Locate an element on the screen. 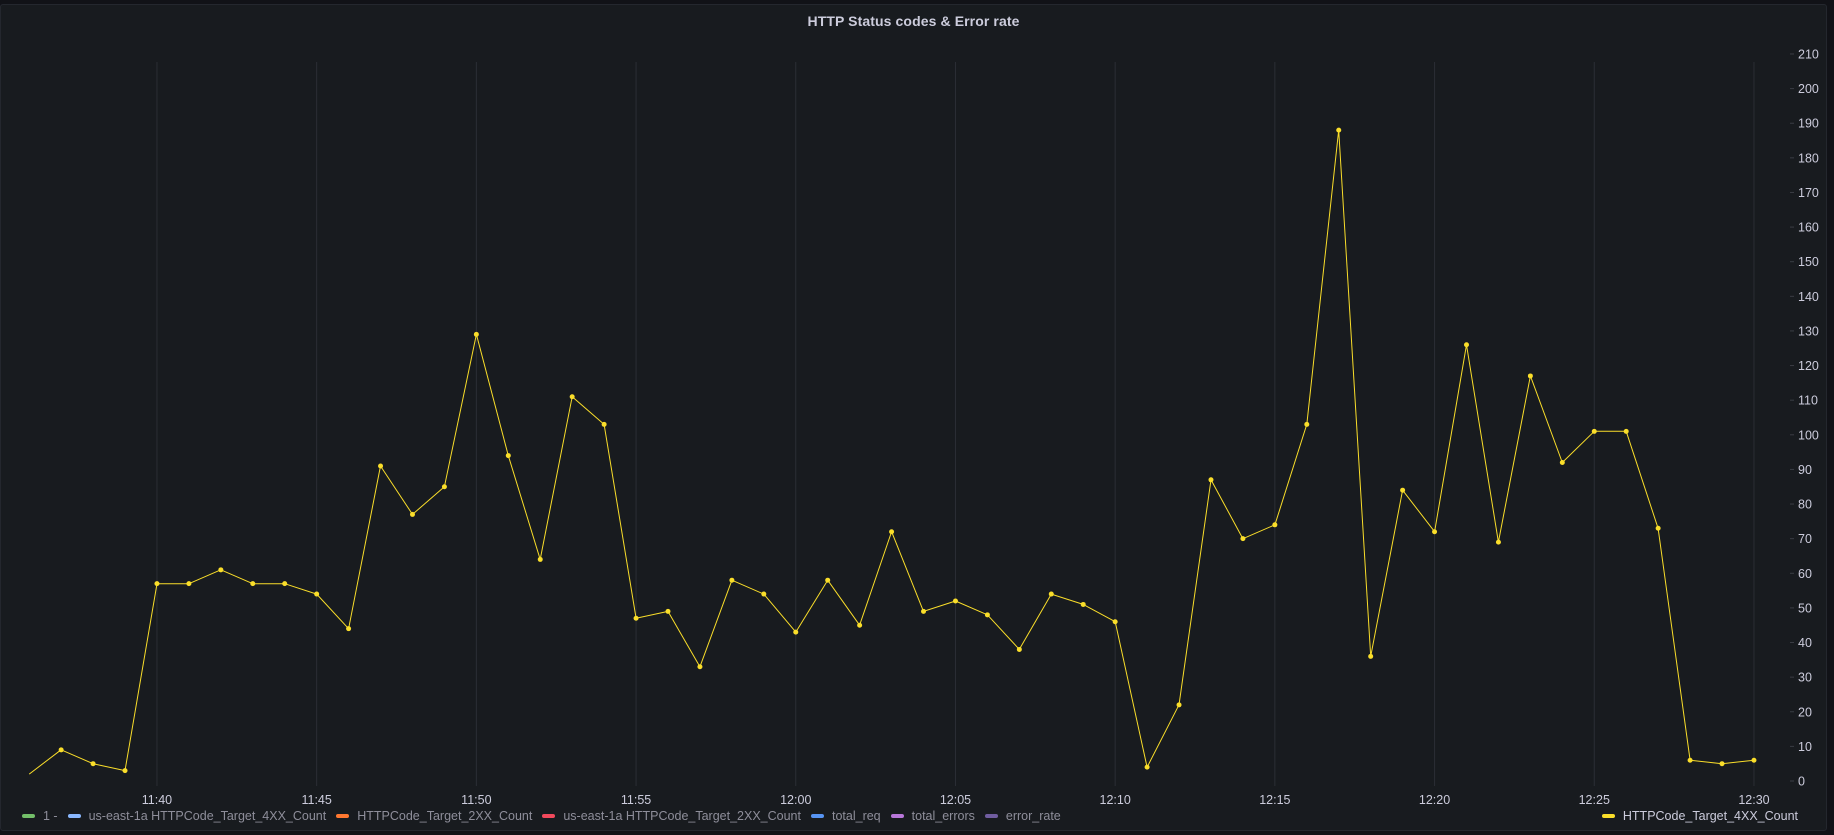 The image size is (1834, 835). y-tick-label: 210 is located at coordinates (1808, 54).